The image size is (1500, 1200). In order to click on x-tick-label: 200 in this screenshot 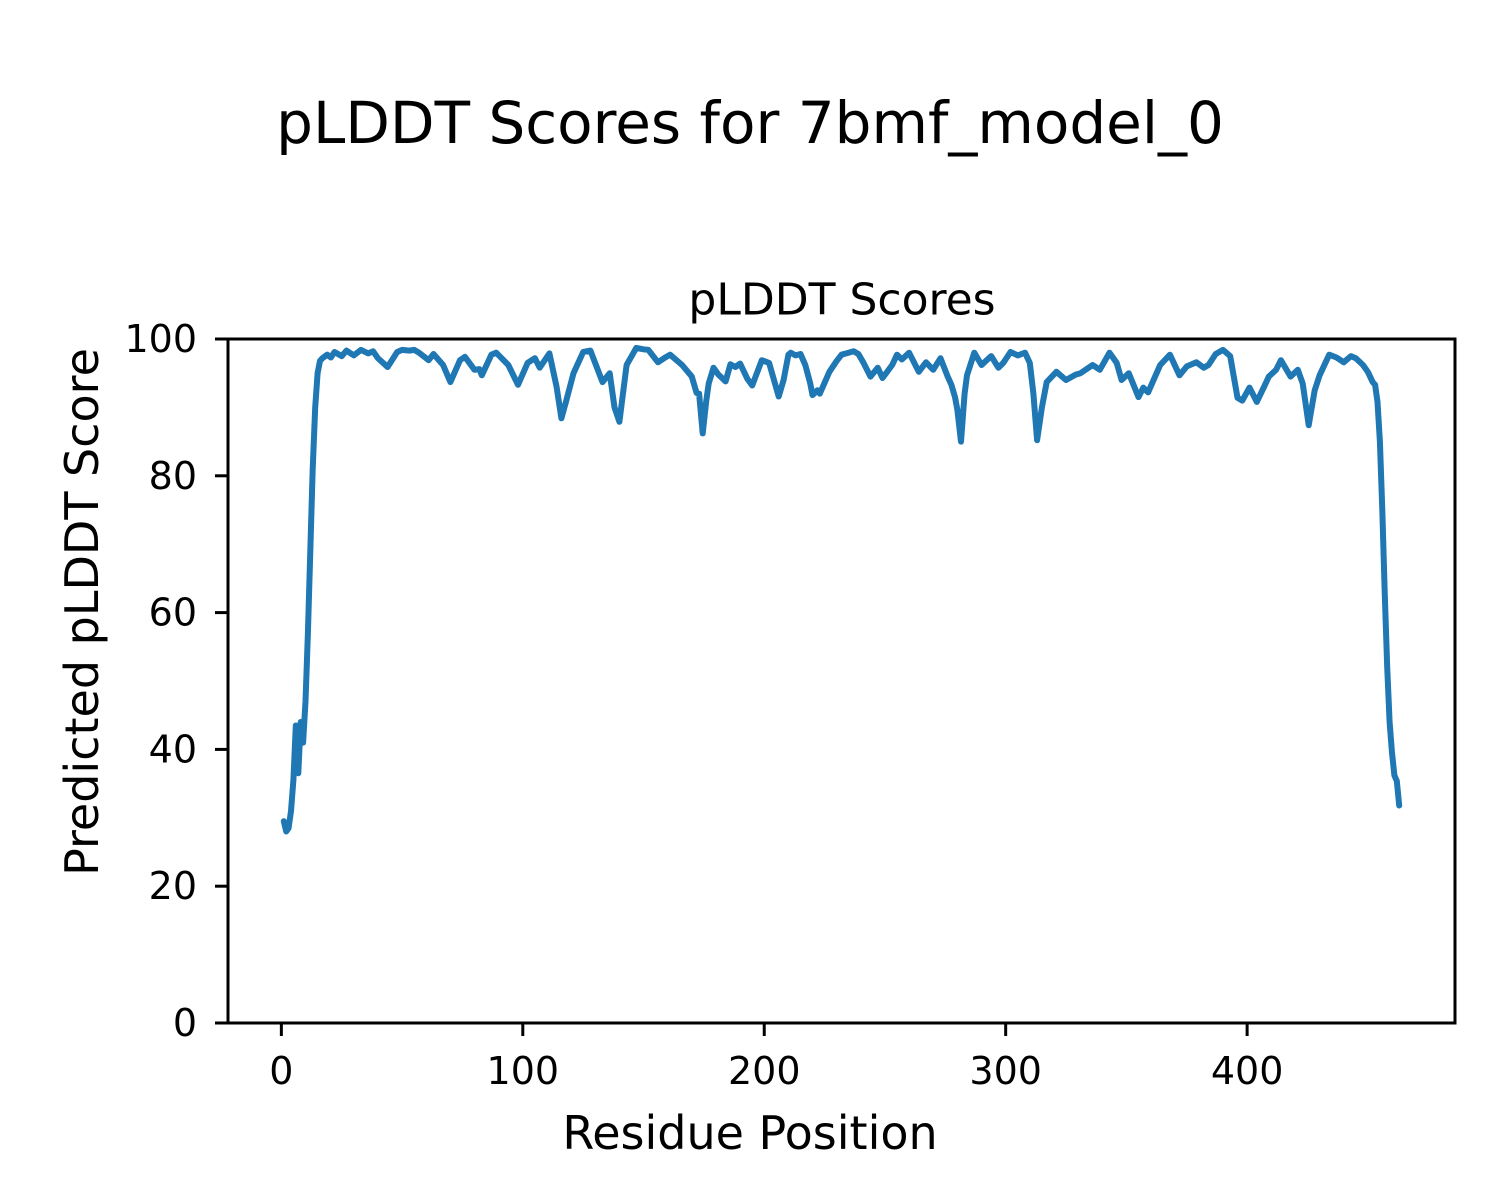, I will do `click(764, 1071)`.